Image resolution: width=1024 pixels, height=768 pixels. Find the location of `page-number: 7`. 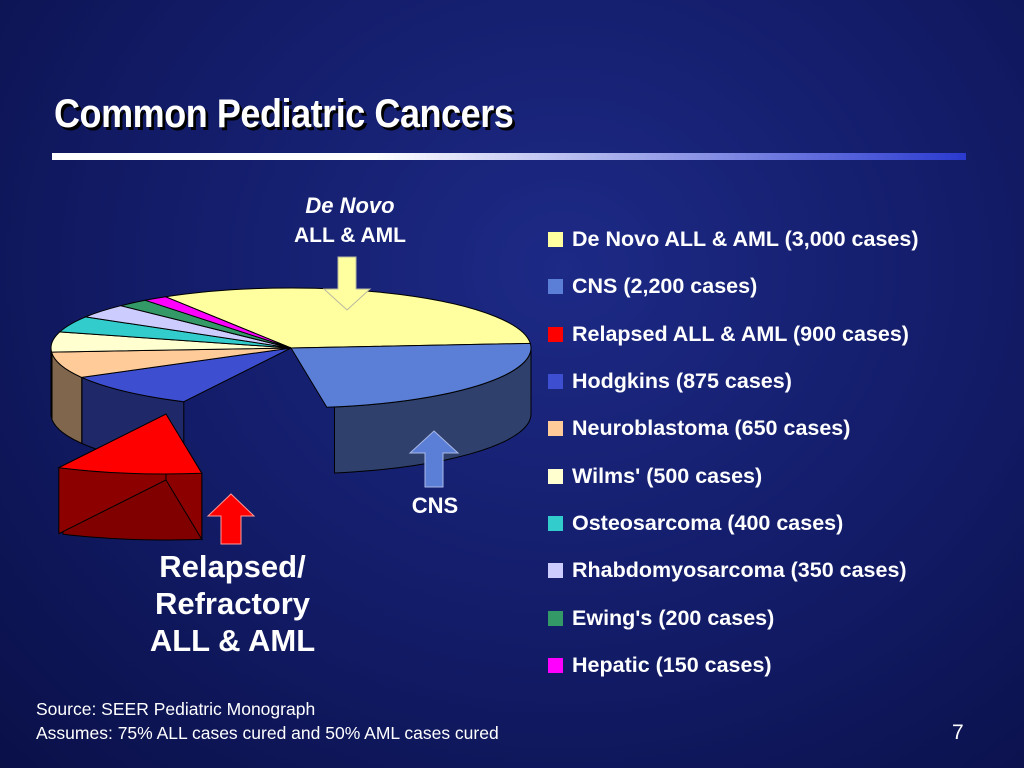

page-number: 7 is located at coordinates (958, 732).